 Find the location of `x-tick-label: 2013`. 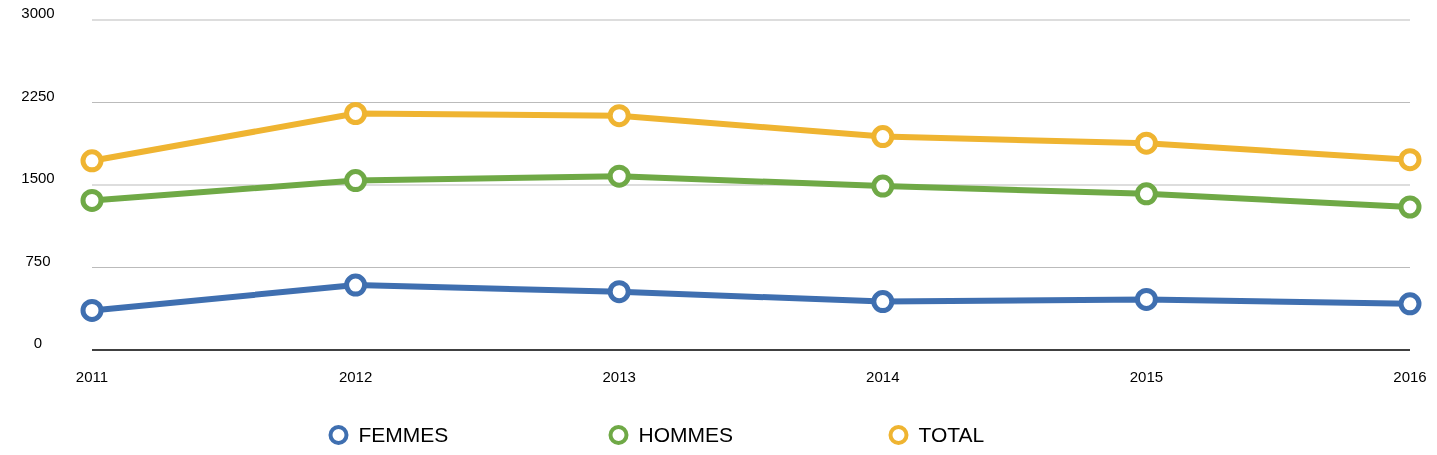

x-tick-label: 2013 is located at coordinates (619, 376).